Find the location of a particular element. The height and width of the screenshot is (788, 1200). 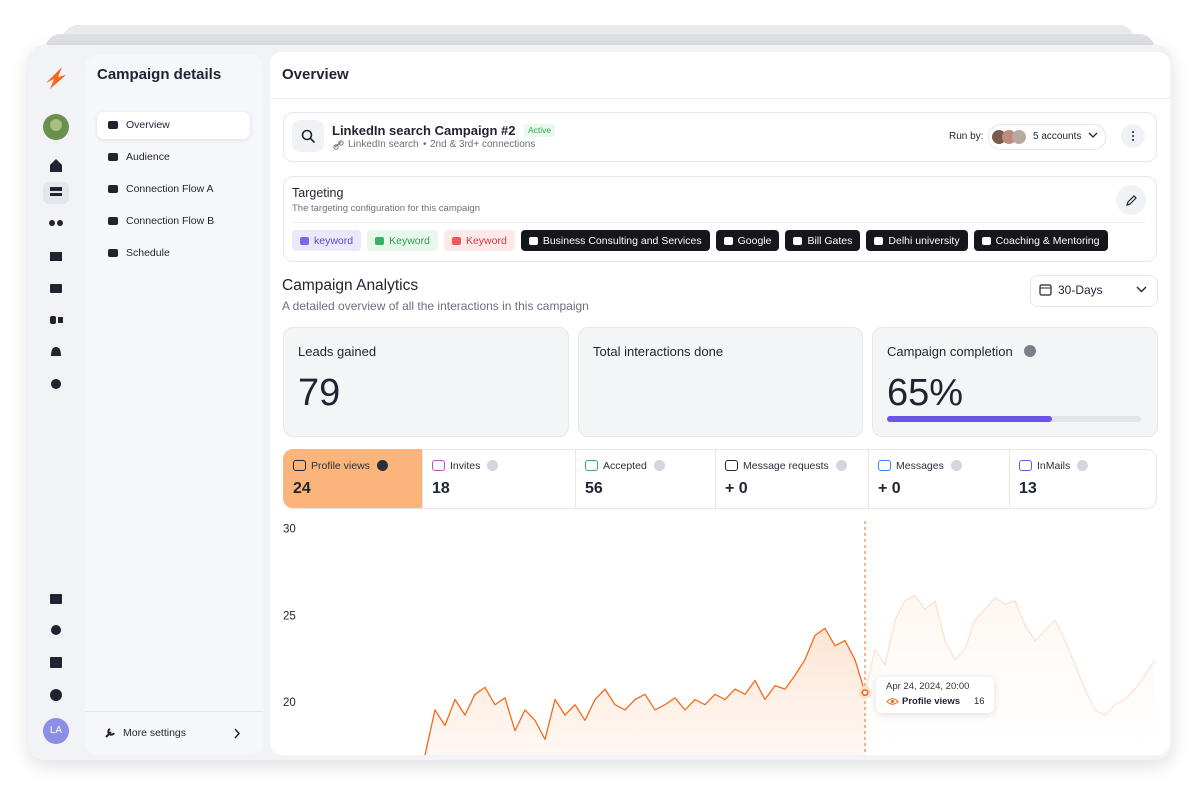

metric-label: Invites is located at coordinates (465, 466).